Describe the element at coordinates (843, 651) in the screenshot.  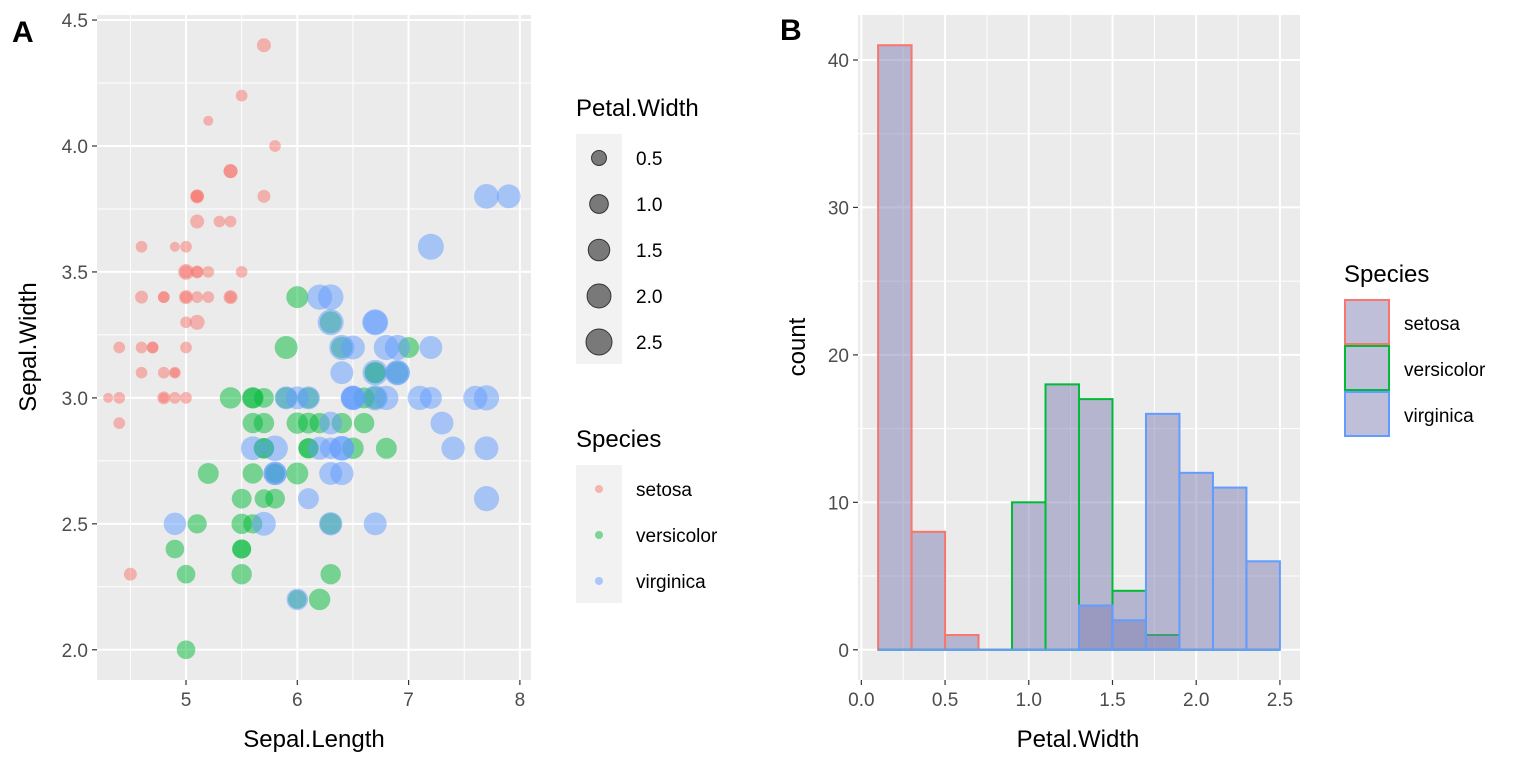
I see `y-tick-label: 0` at that location.